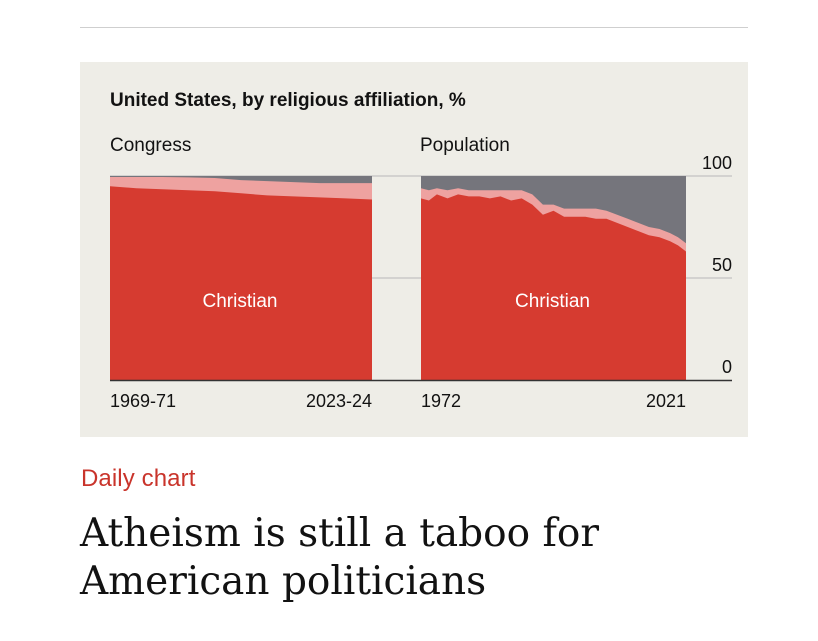  Describe the element at coordinates (553, 287) in the screenshot. I see `area-christian-population` at that location.